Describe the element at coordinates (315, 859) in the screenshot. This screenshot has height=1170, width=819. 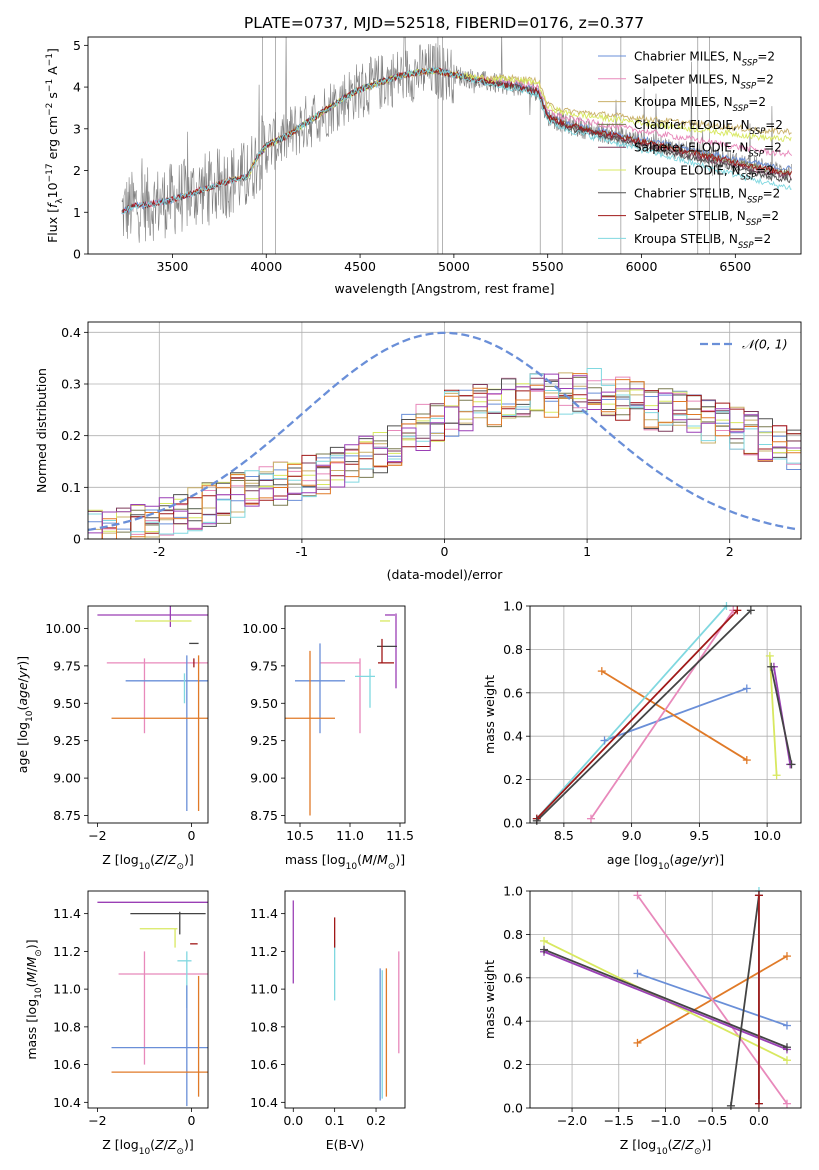
I see `label-part: mass [log` at that location.